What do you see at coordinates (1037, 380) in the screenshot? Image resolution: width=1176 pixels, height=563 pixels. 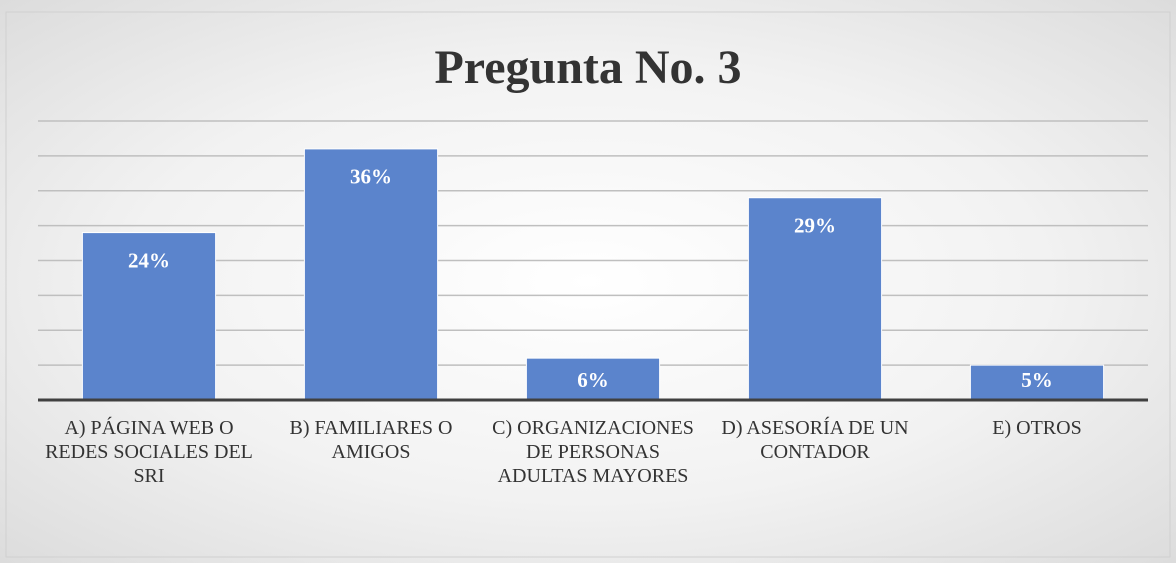 I see `data-label: 5%` at bounding box center [1037, 380].